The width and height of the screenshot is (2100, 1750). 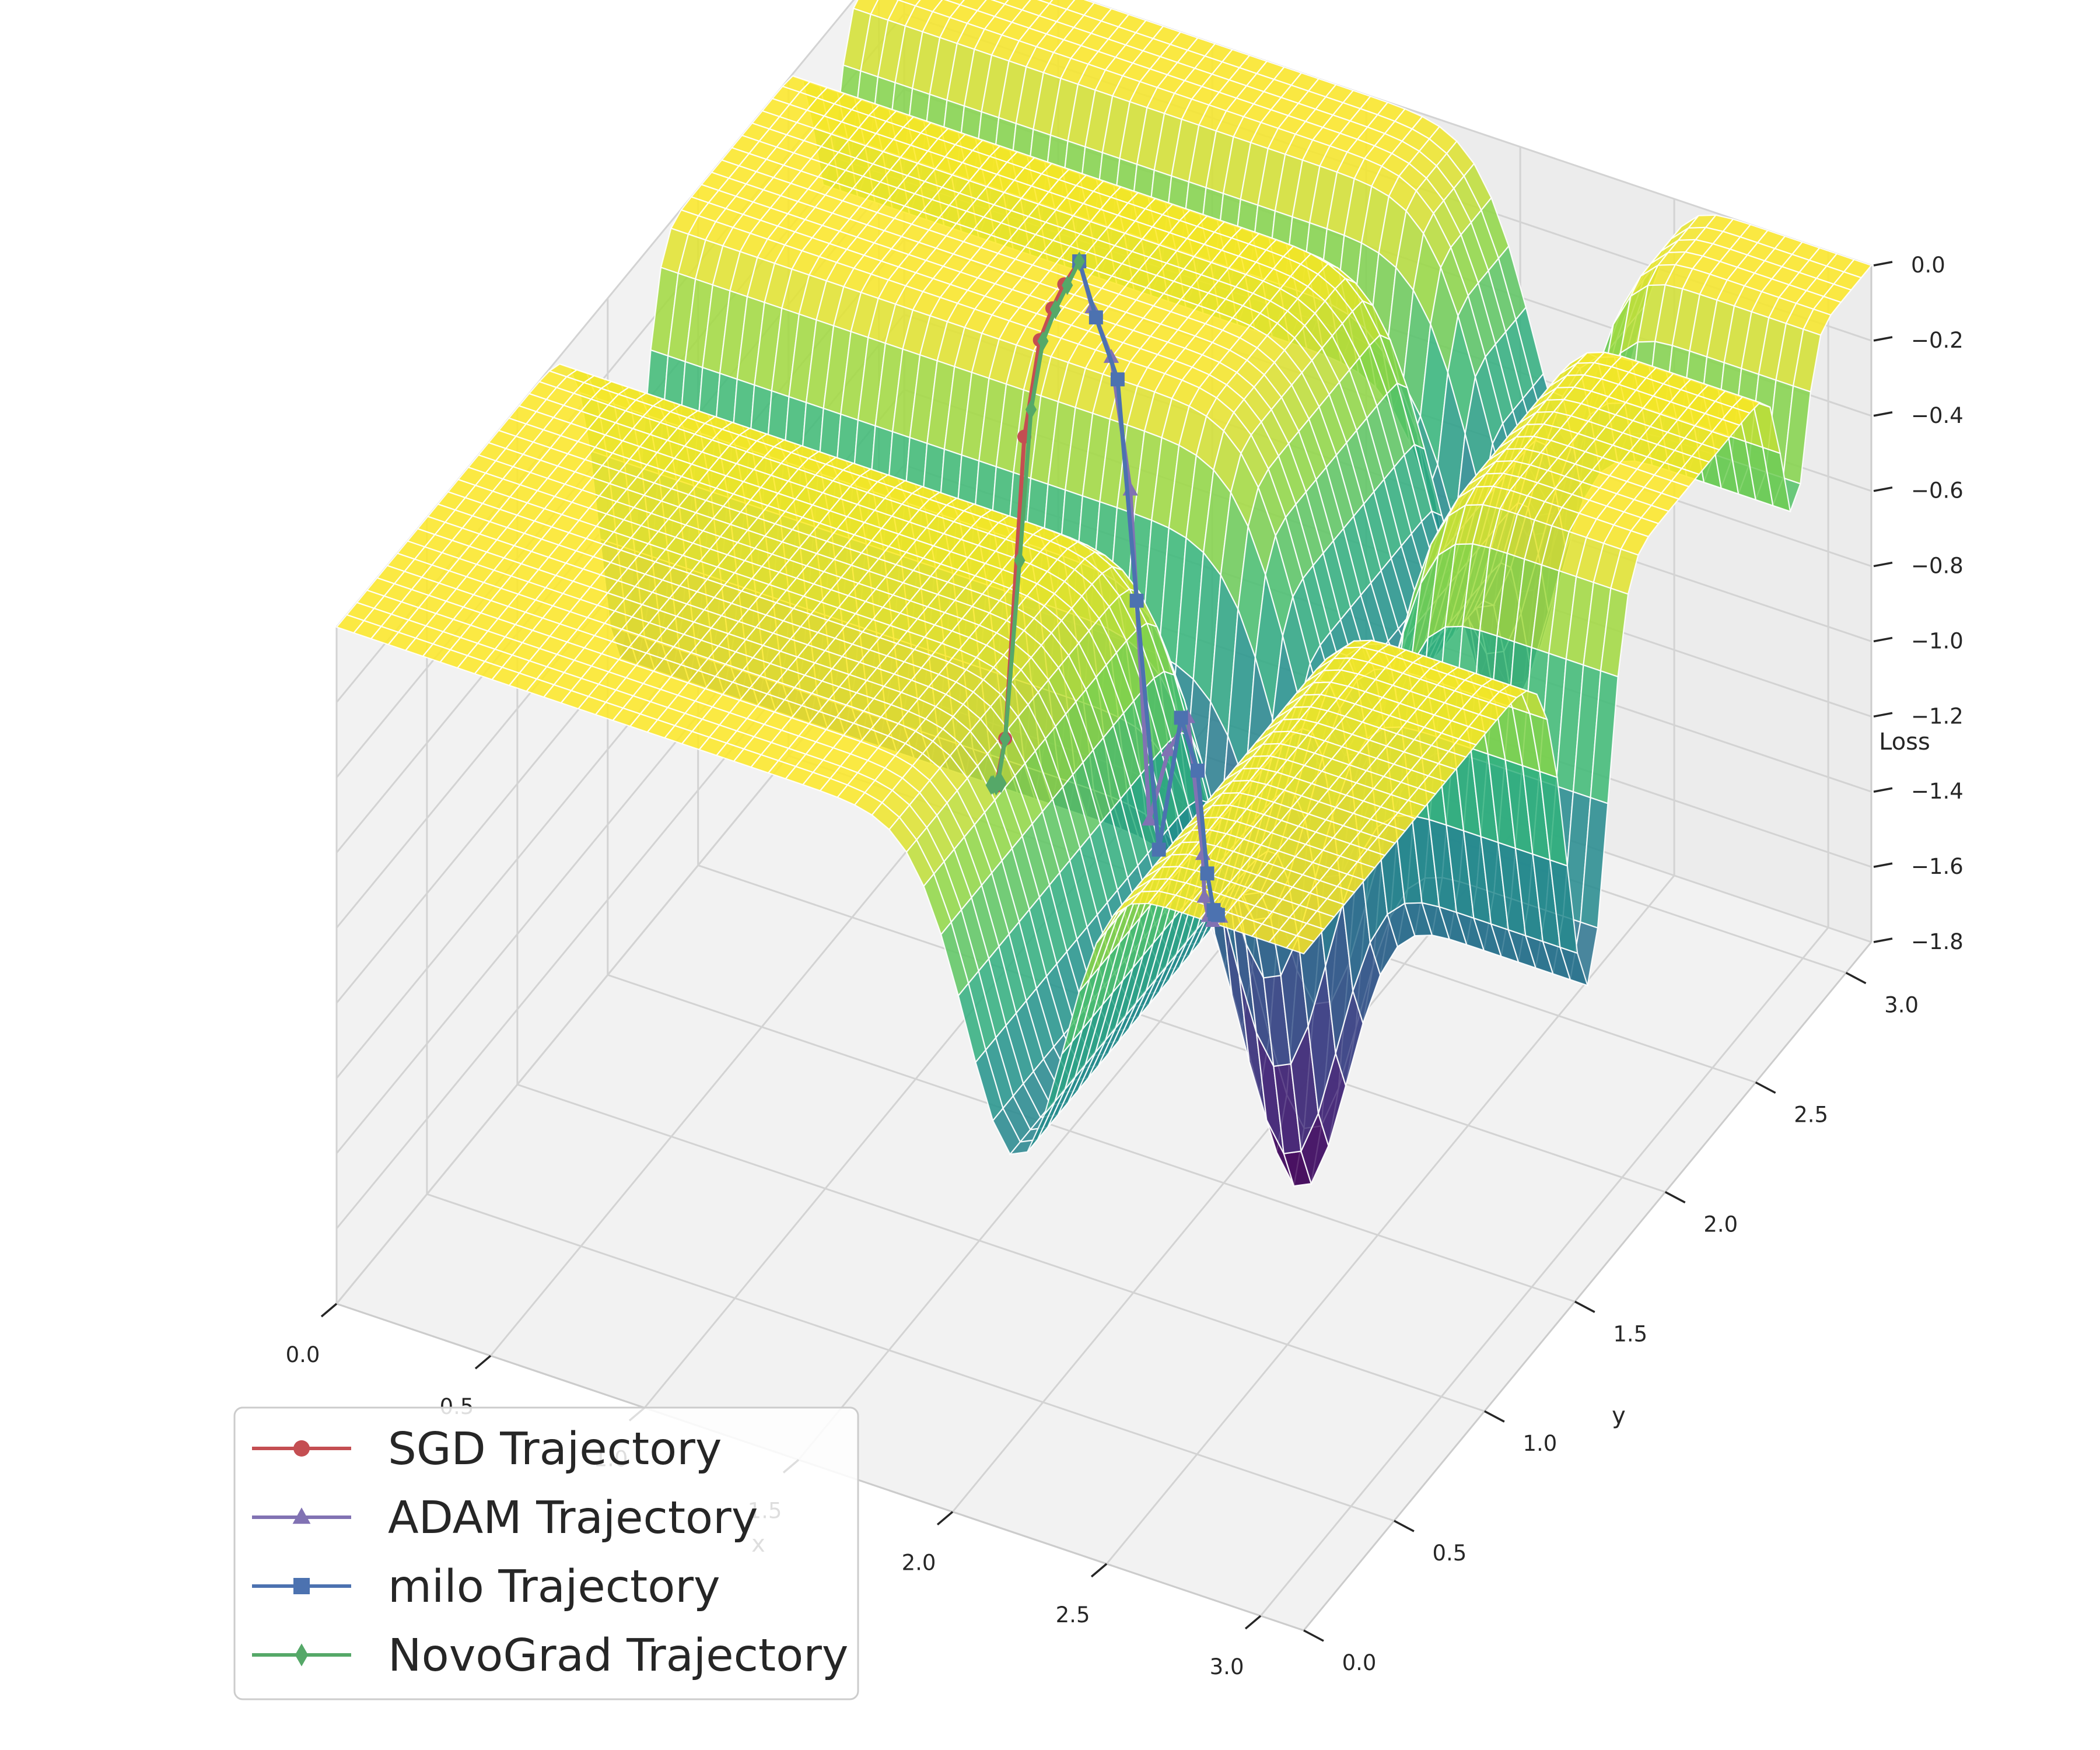 I want to click on legend-entry-sgd: SGD Trajectory, so click(x=487, y=1449).